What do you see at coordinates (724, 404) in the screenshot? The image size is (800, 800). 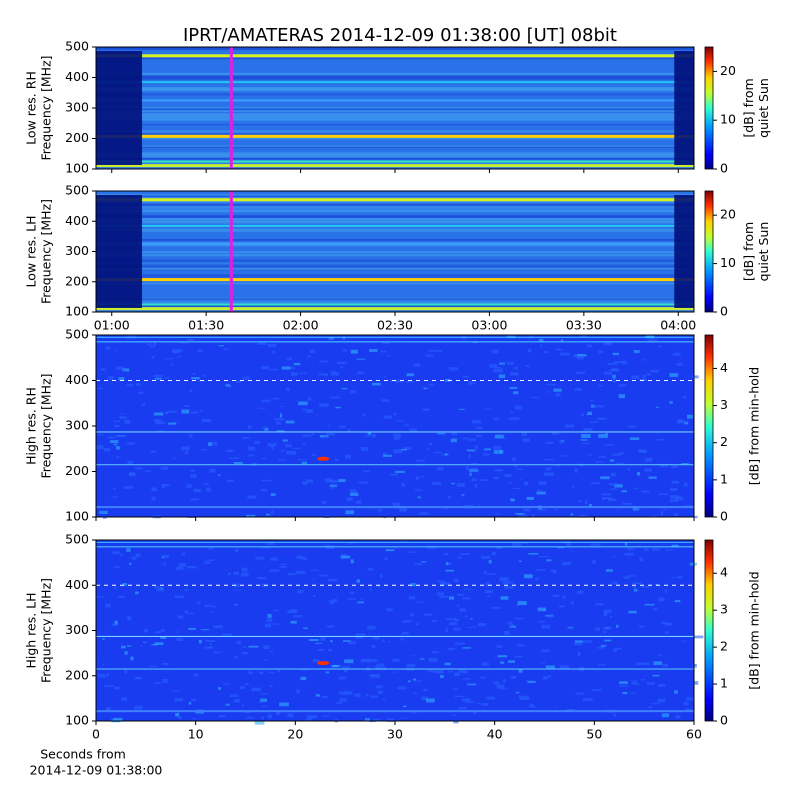 I see `colorbar-tick-label: 3` at bounding box center [724, 404].